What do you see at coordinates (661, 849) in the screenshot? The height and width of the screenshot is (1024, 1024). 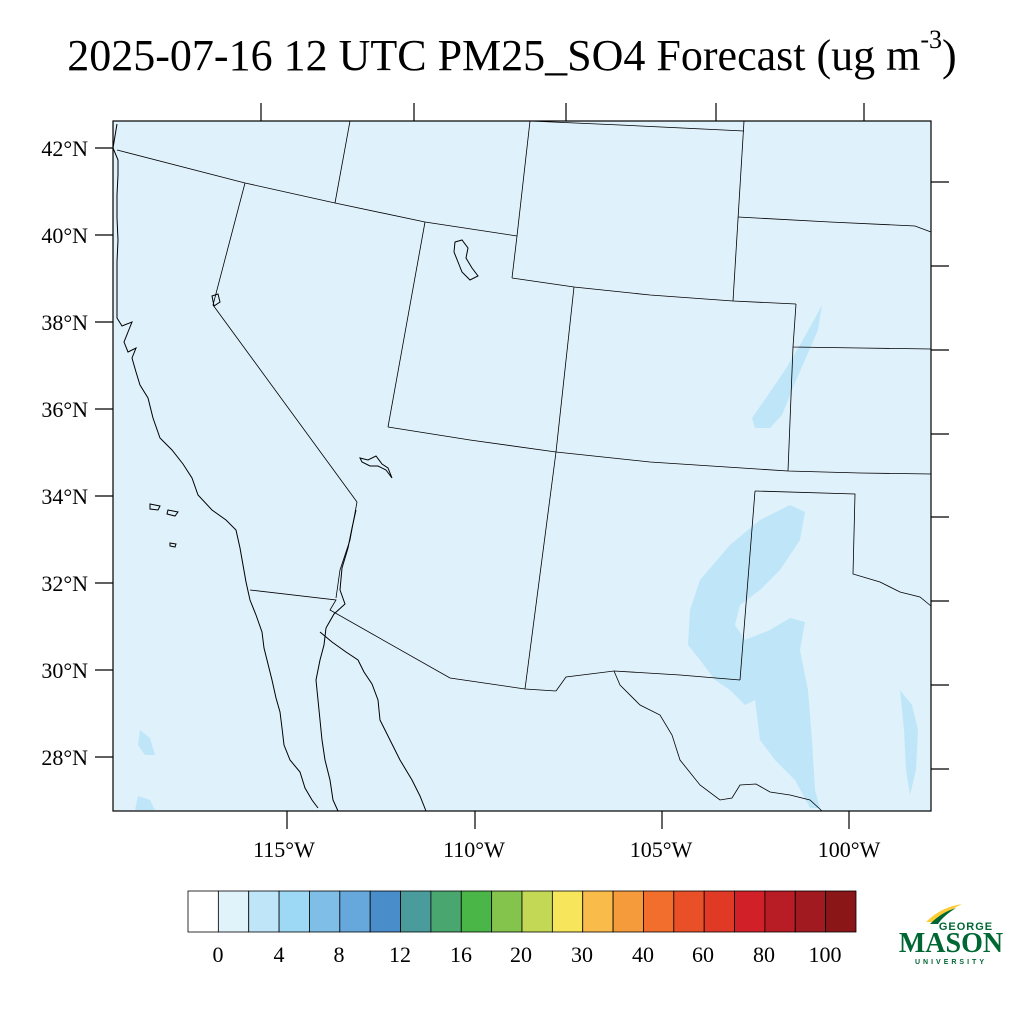 I see `lon-label: 105°W` at bounding box center [661, 849].